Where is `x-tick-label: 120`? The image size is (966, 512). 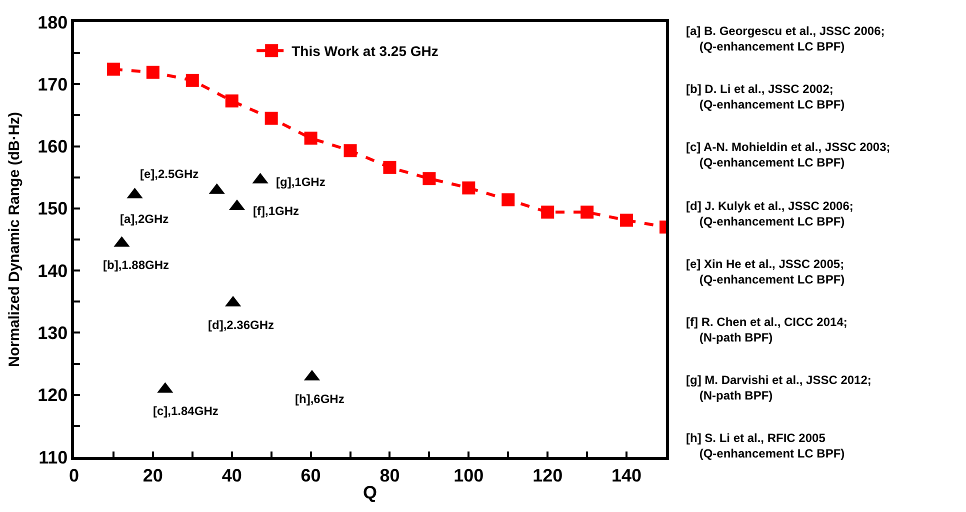 x-tick-label: 120 is located at coordinates (547, 475).